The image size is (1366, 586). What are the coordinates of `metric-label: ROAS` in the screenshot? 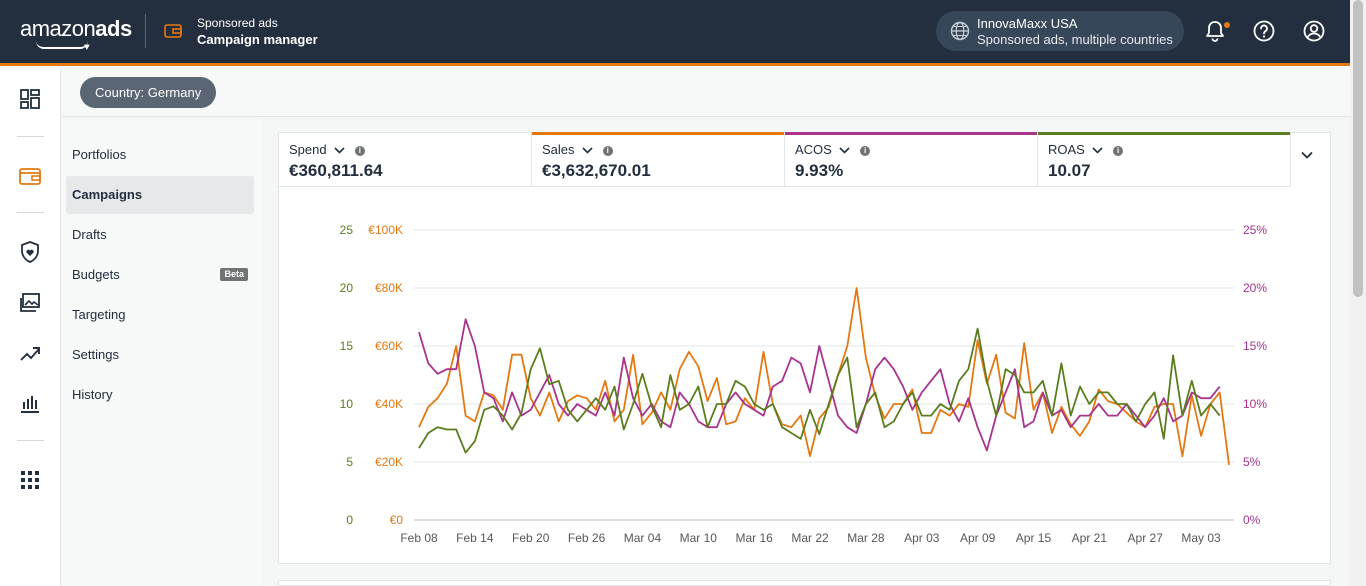 It's located at (1066, 149).